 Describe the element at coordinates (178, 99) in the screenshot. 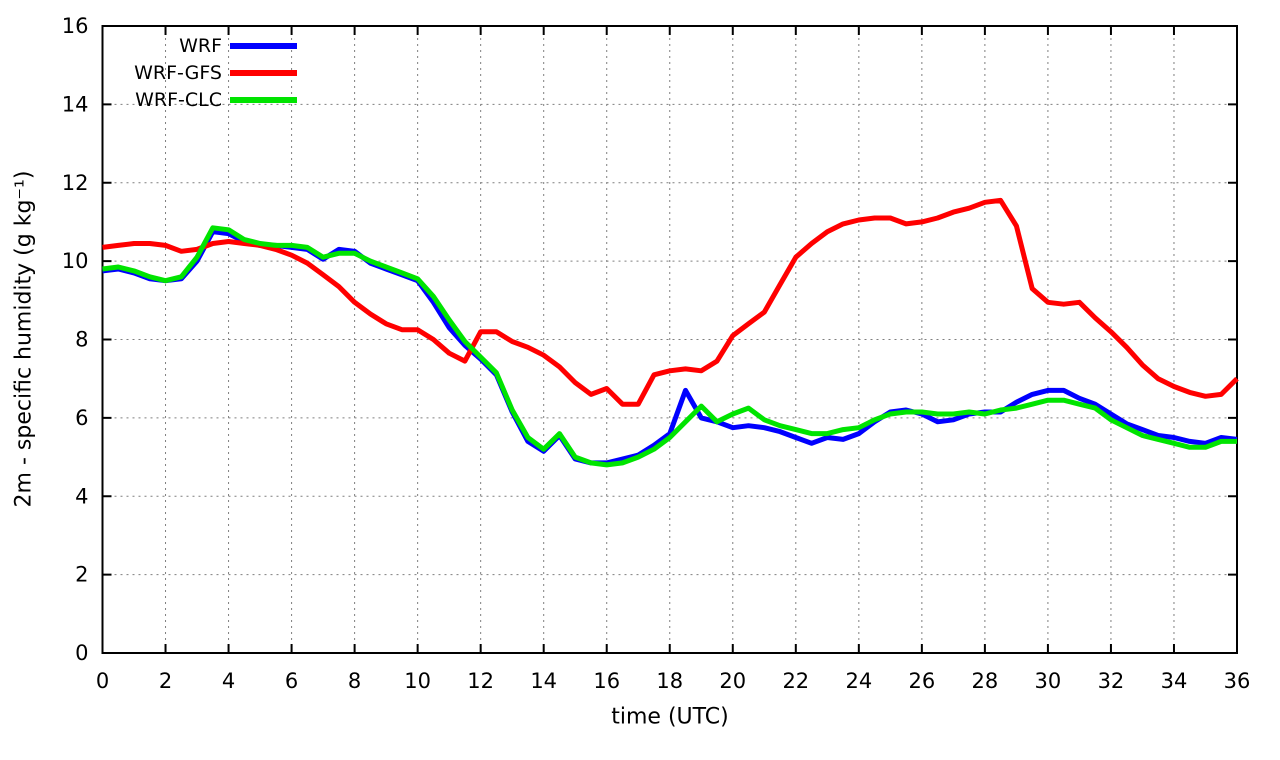

I see `legend-label: WRF-CLC` at that location.